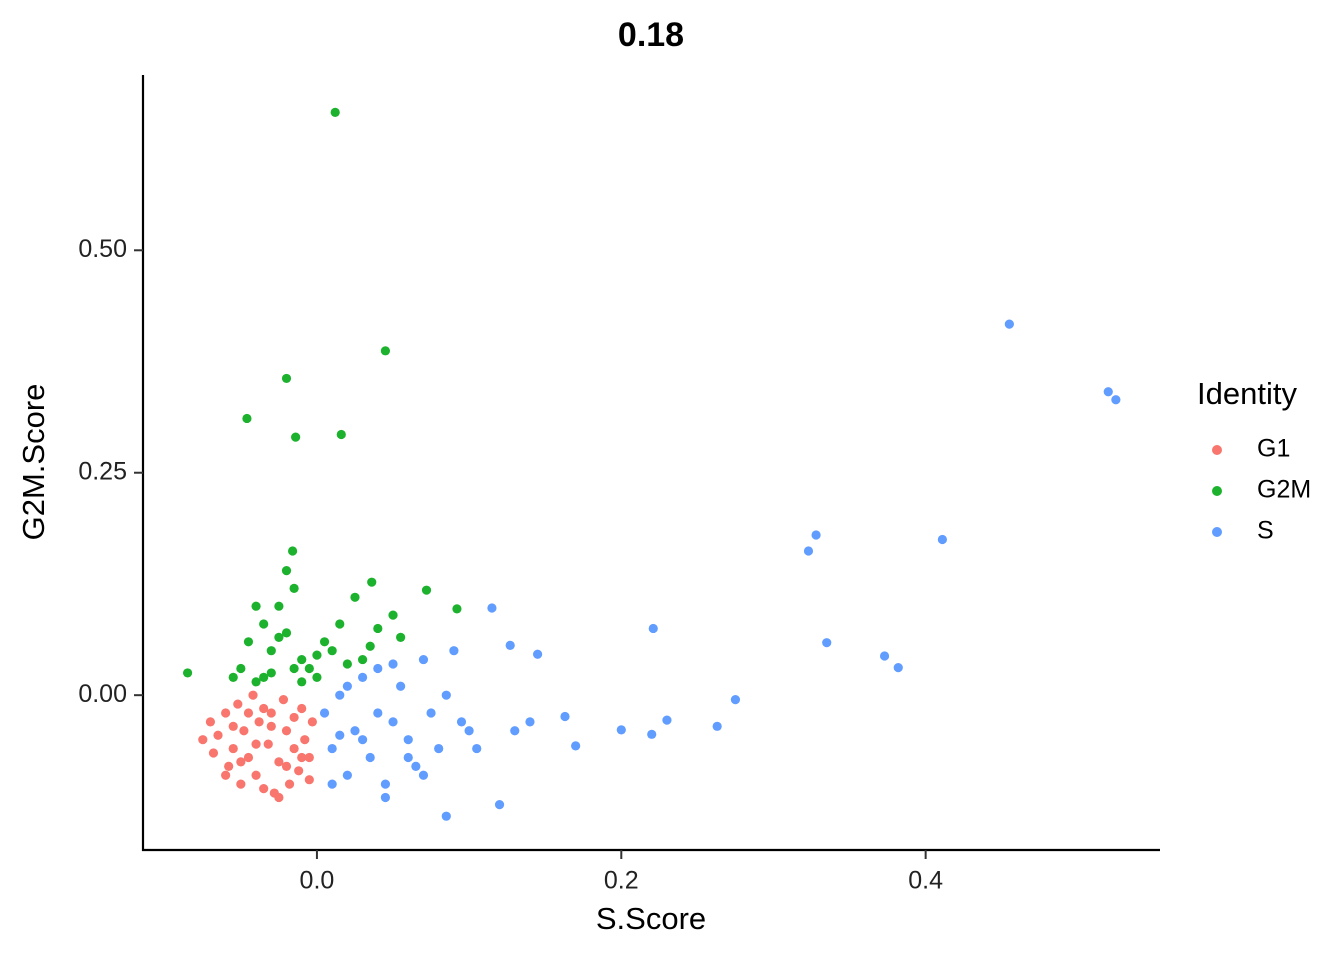 This screenshot has width=1344, height=965. What do you see at coordinates (1265, 531) in the screenshot?
I see `legend-label: S` at bounding box center [1265, 531].